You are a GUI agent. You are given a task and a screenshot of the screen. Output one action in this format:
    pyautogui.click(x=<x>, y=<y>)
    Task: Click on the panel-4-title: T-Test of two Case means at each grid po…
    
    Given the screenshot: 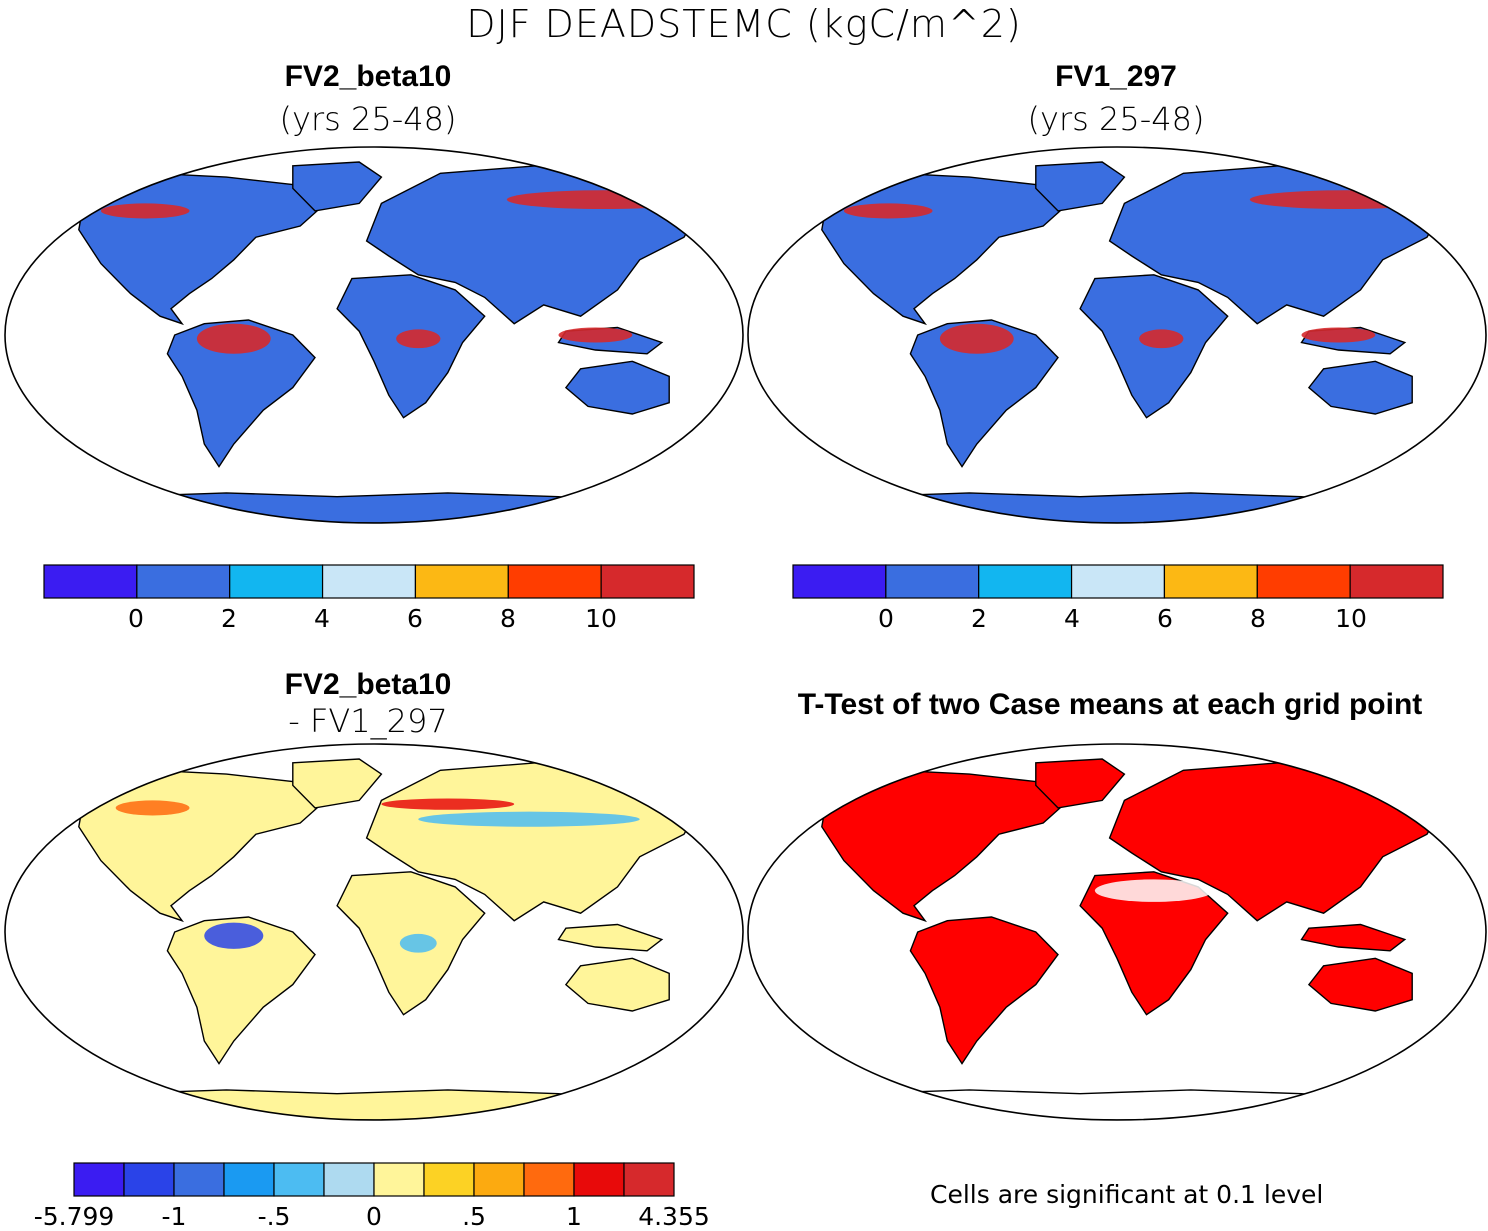 What is the action you would take?
    pyautogui.click(x=1110, y=704)
    